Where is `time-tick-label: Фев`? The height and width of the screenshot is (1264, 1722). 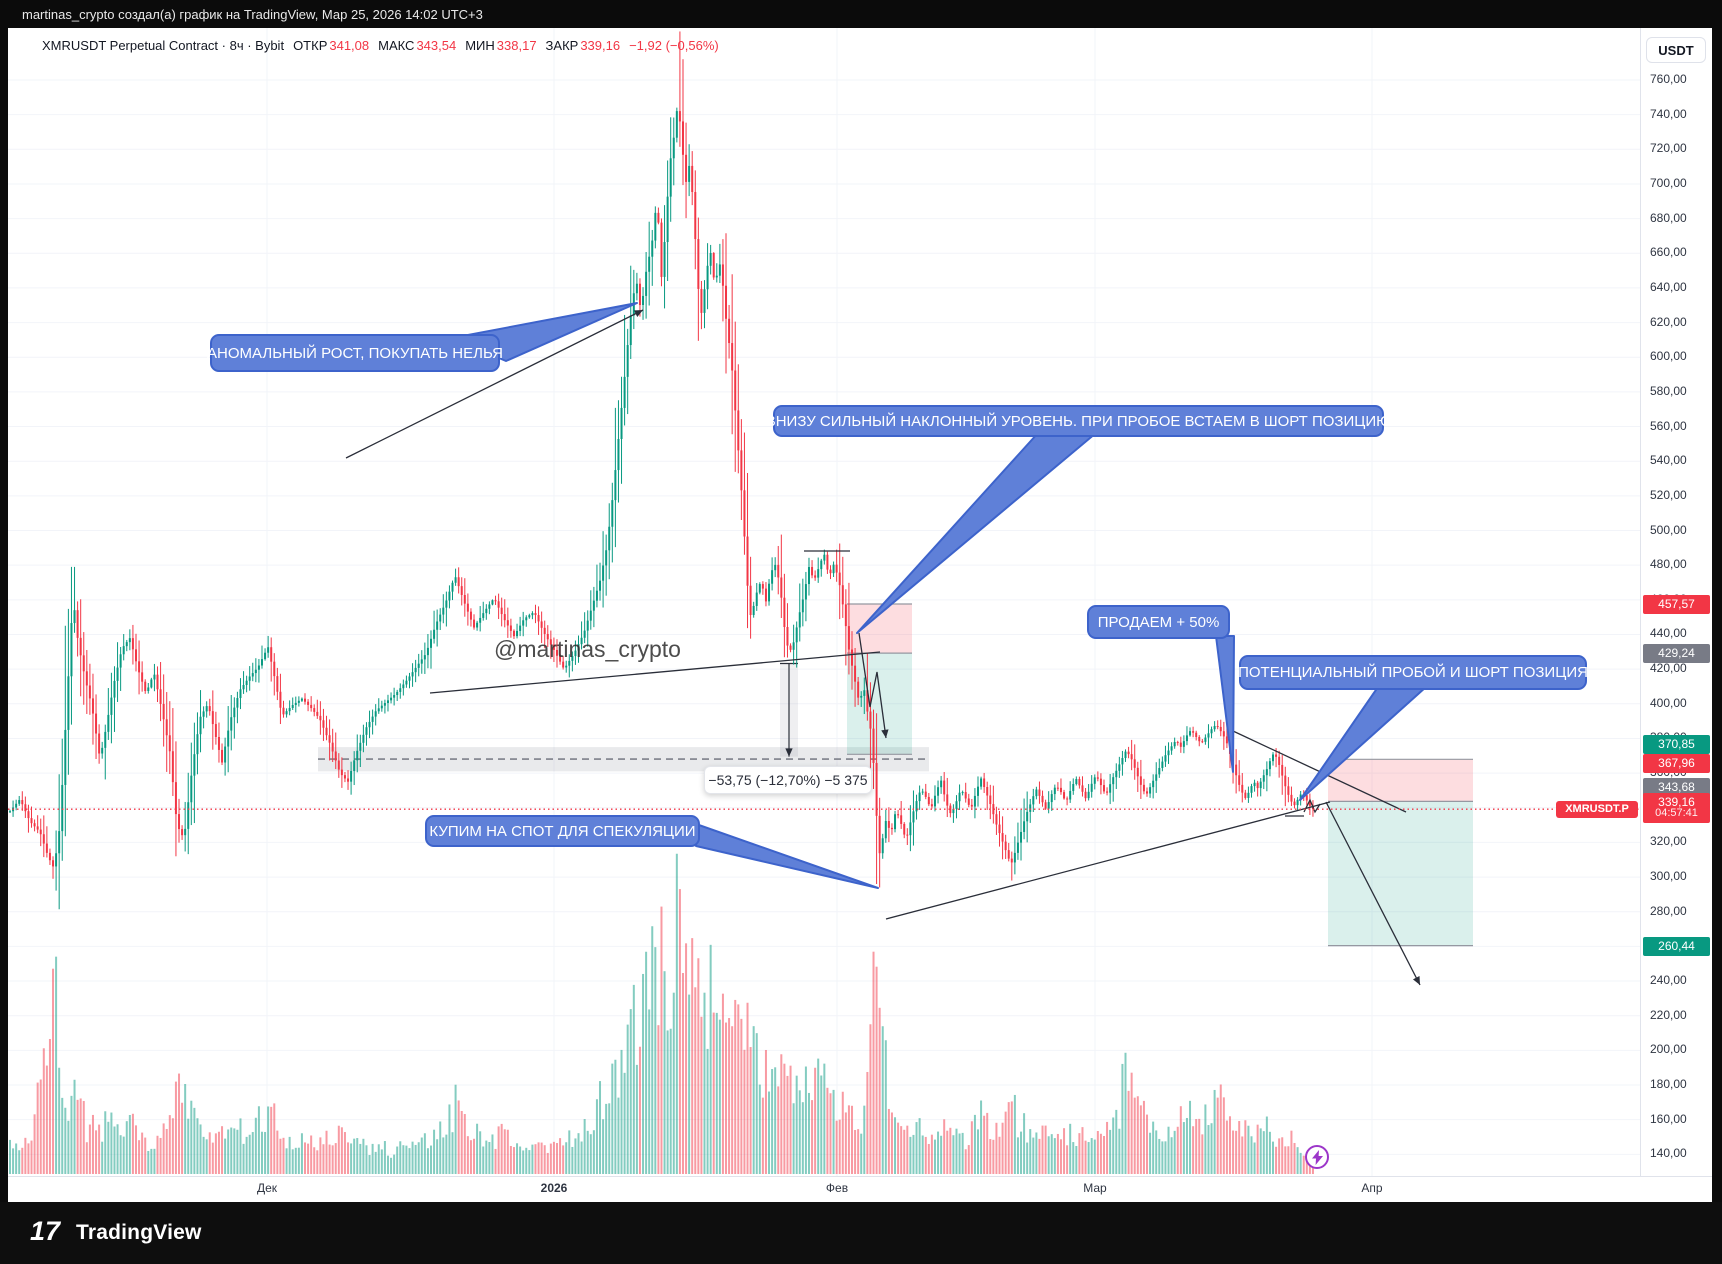 time-tick-label: Фев is located at coordinates (837, 1188).